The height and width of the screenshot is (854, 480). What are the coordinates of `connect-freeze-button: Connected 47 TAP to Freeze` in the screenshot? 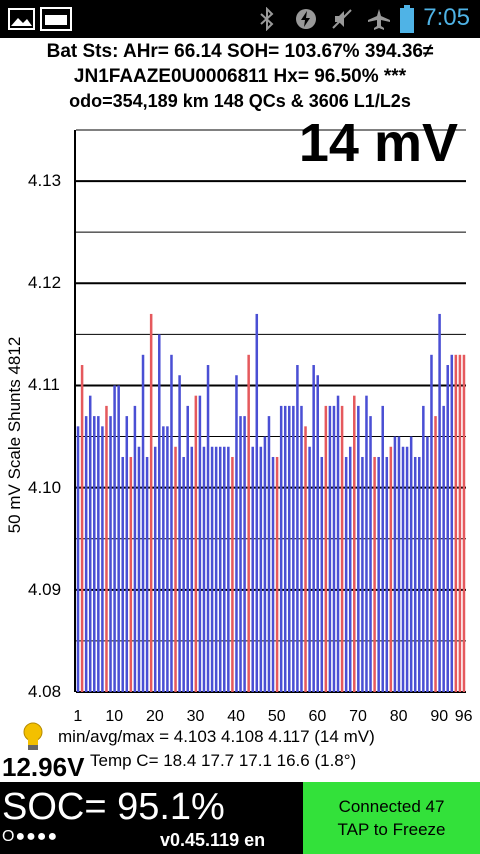 It's located at (391, 818).